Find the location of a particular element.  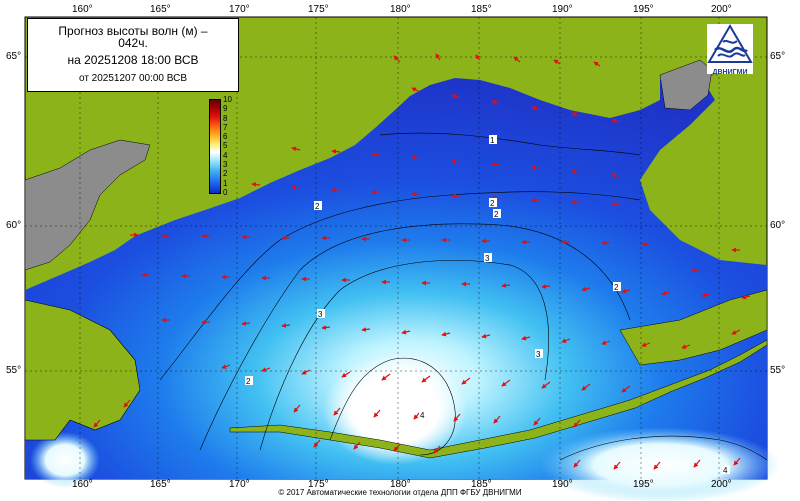

lat-label-left: 65° is located at coordinates (14, 56).